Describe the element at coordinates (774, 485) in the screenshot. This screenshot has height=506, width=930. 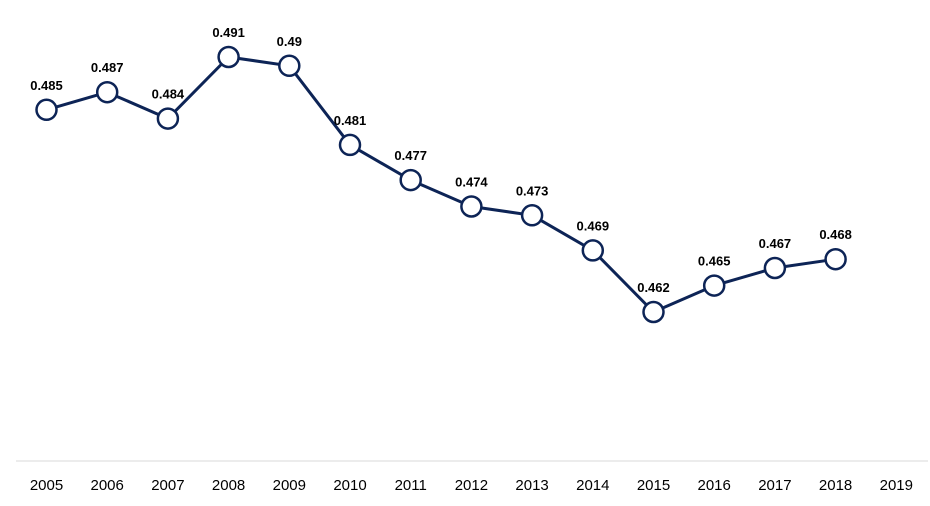
I see `x-tick-label: 2017` at that location.